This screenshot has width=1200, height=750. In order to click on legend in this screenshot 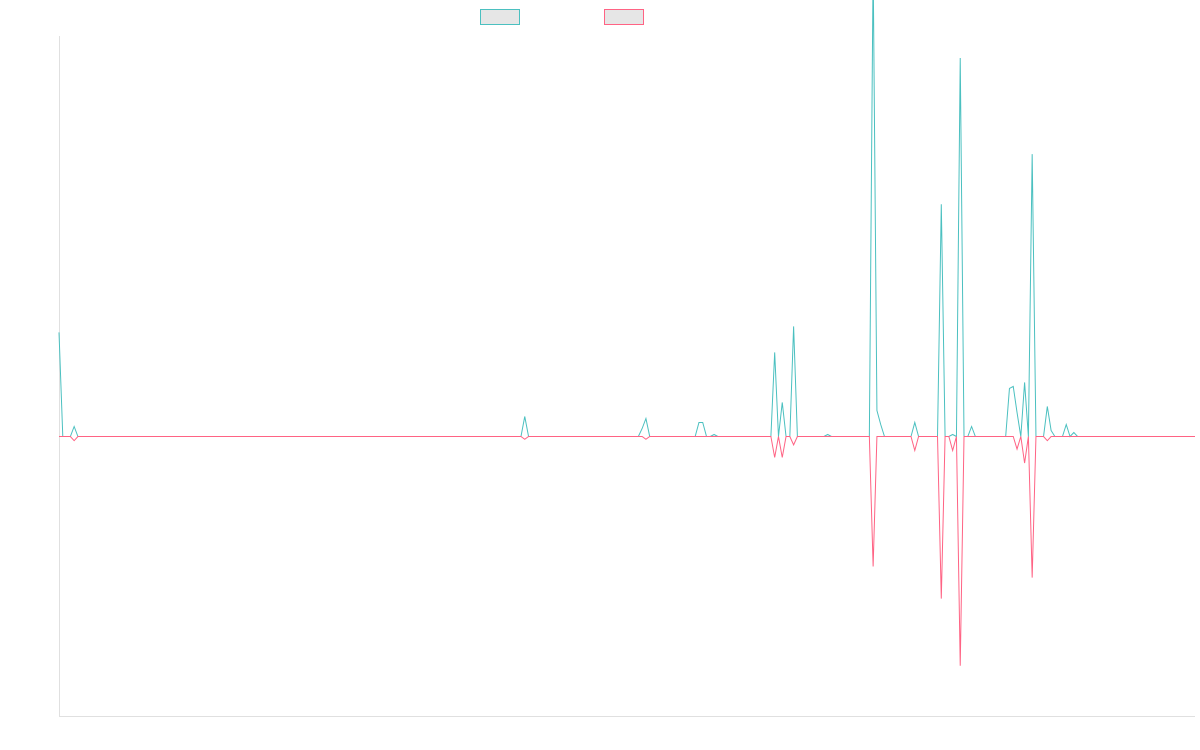, I will do `click(600, 18)`.